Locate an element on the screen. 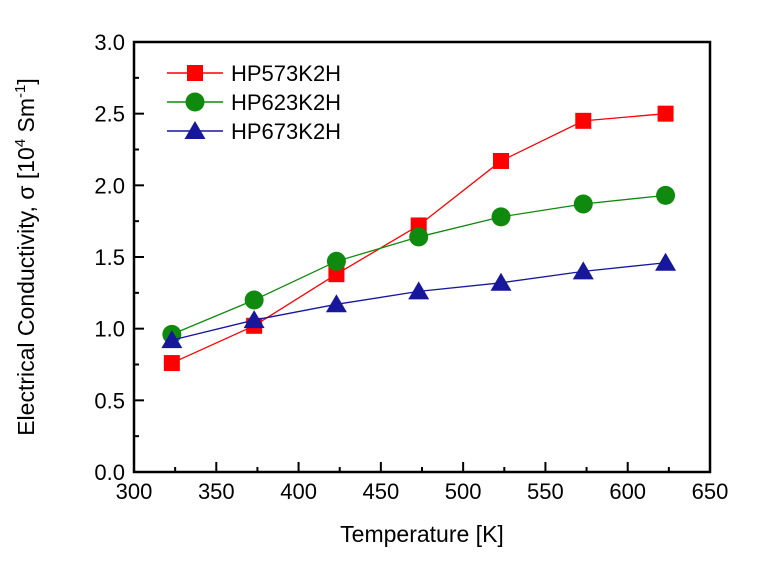 The height and width of the screenshot is (568, 757). legend-marker-triangle is located at coordinates (195, 130).